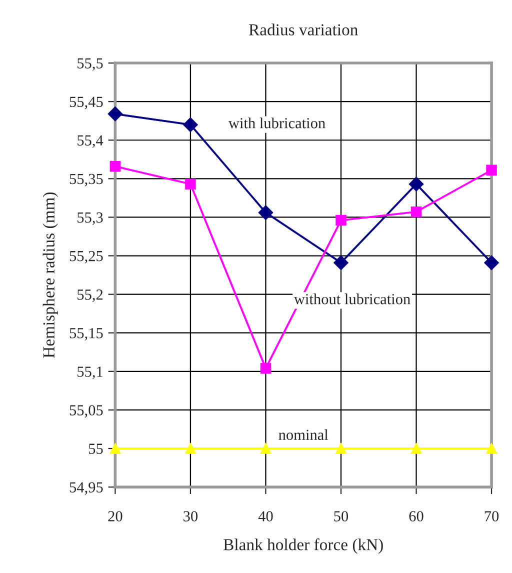 This screenshot has height=573, width=512. Describe the element at coordinates (491, 516) in the screenshot. I see `x-tick-label: 70` at that location.